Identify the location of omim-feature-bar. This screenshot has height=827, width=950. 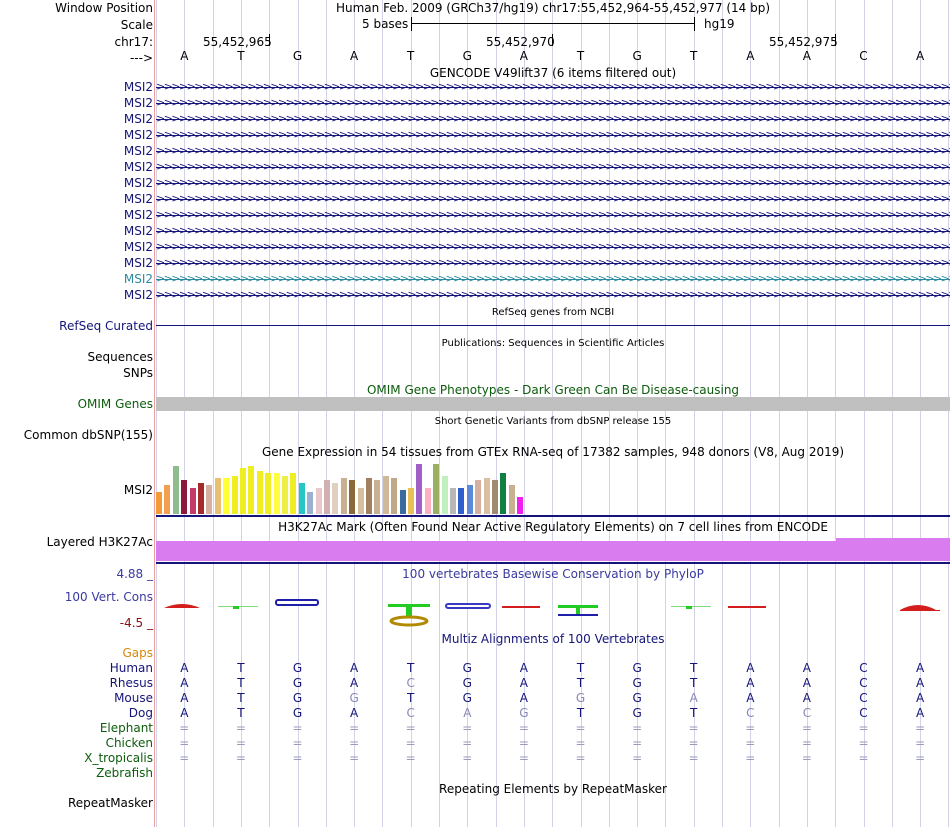
(553, 404).